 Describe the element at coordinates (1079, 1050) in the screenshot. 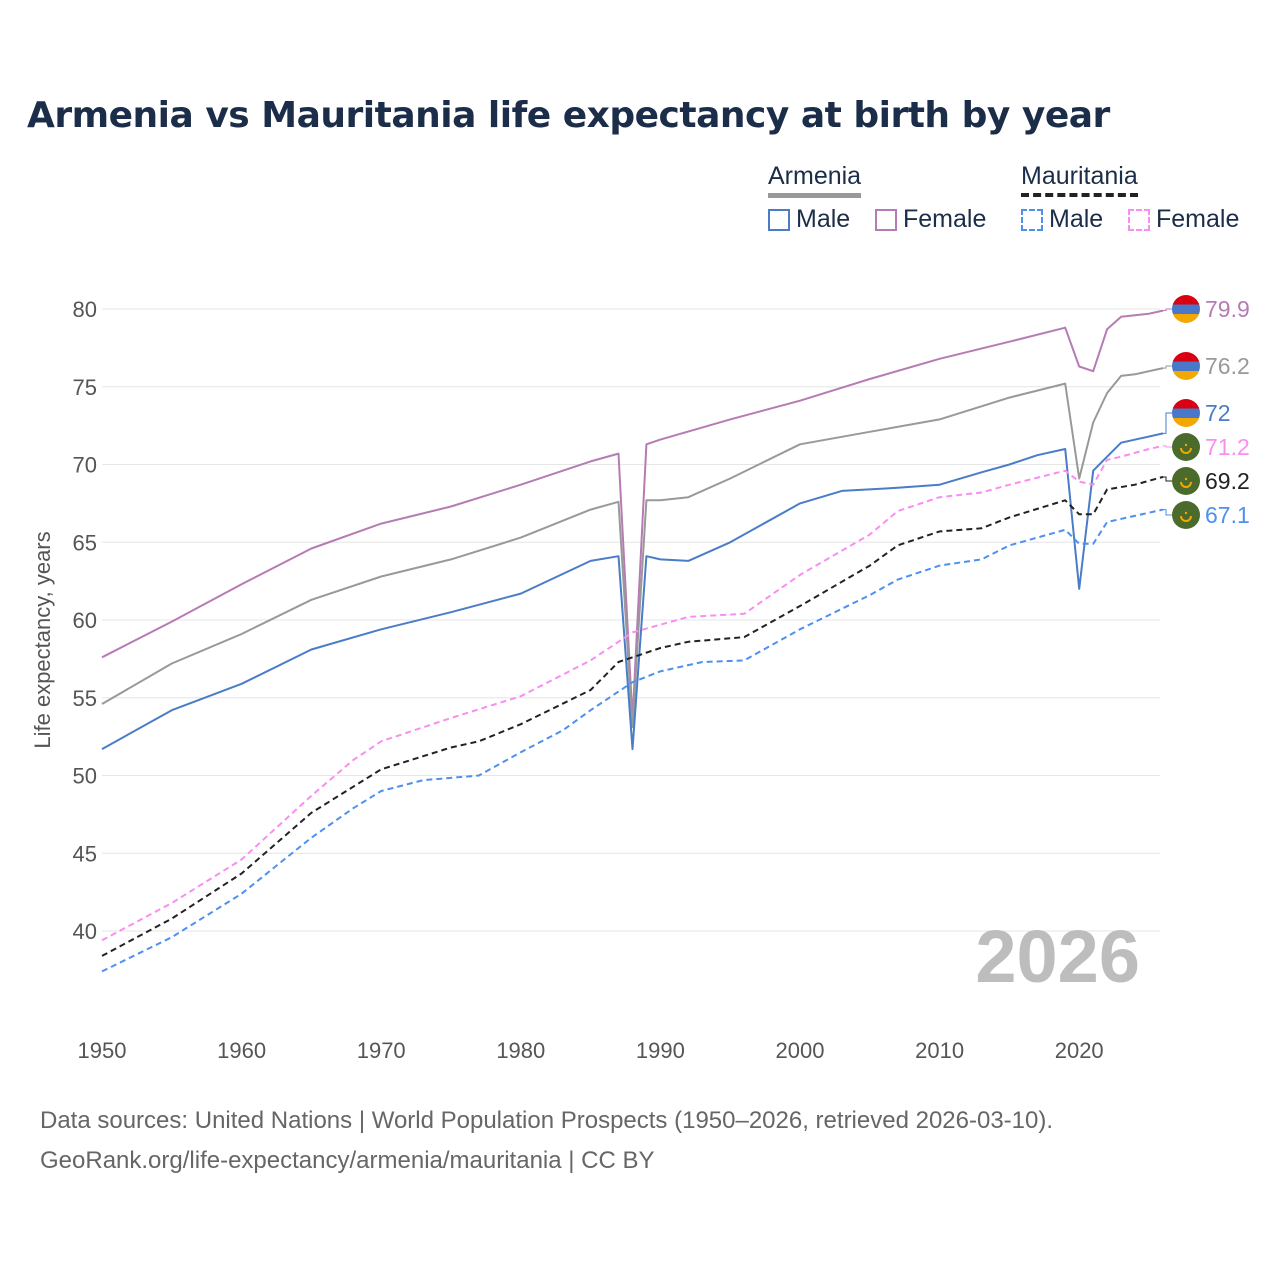

I see `x-tick-label: 2020` at that location.